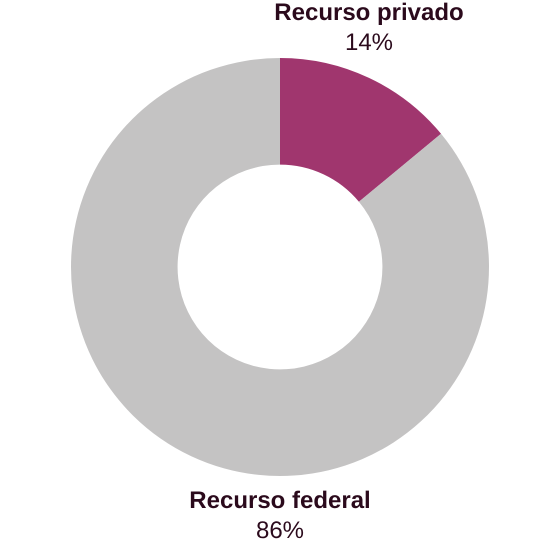  What do you see at coordinates (280, 500) in the screenshot?
I see `slice-label: Recurso federal` at bounding box center [280, 500].